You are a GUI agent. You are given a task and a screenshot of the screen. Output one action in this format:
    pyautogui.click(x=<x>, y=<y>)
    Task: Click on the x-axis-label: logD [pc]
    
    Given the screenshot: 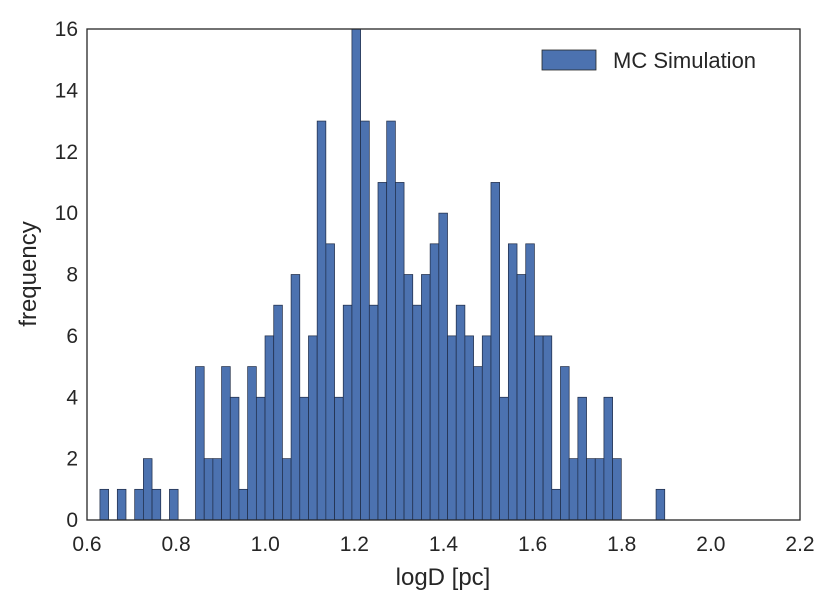 What is the action you would take?
    pyautogui.click(x=443, y=577)
    